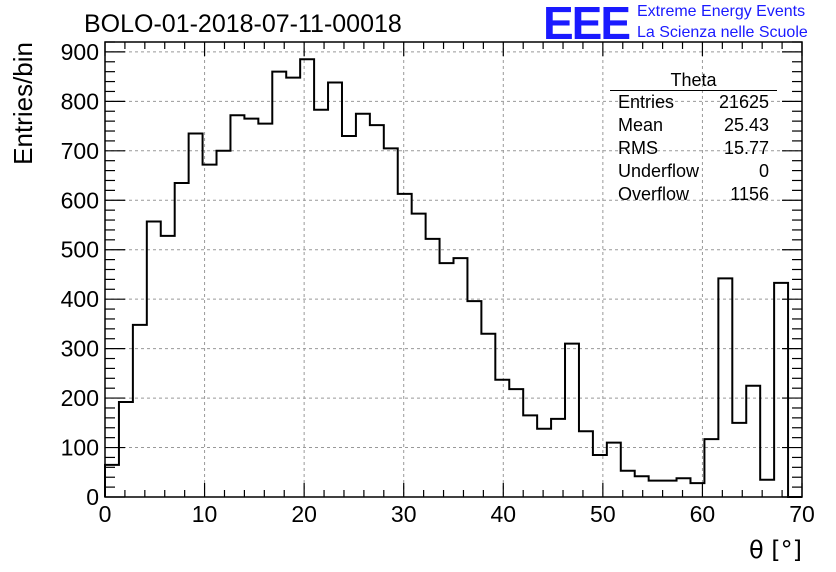 The image size is (836, 572). Describe the element at coordinates (243, 24) in the screenshot. I see `chart-title: BOLO-01-2018-07-11-00018` at that location.